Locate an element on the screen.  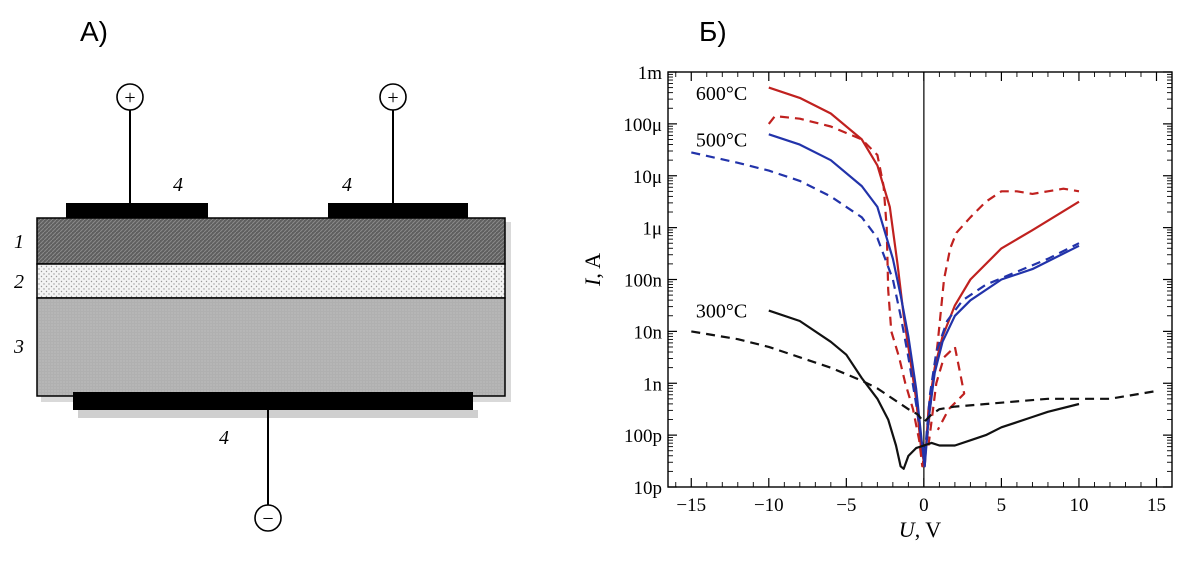
electrode-label-top-right: 4 is located at coordinates (347, 185).